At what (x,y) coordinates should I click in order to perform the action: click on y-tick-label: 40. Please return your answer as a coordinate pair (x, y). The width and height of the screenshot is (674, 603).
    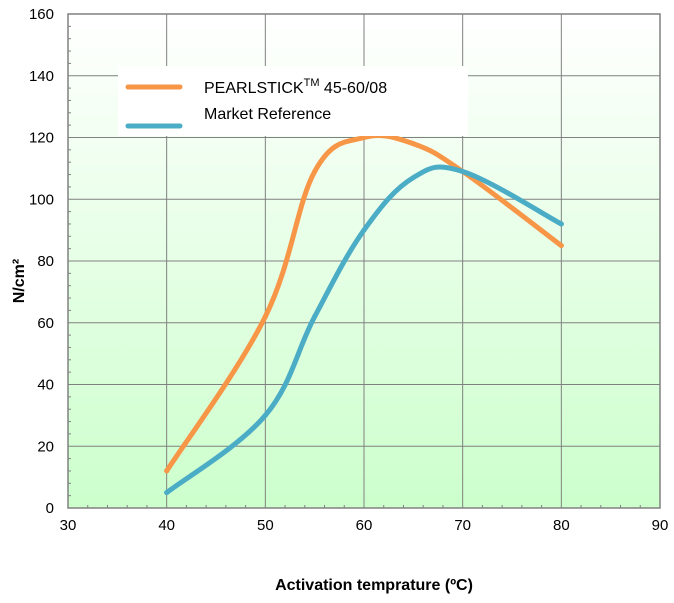
    Looking at the image, I should click on (45, 385).